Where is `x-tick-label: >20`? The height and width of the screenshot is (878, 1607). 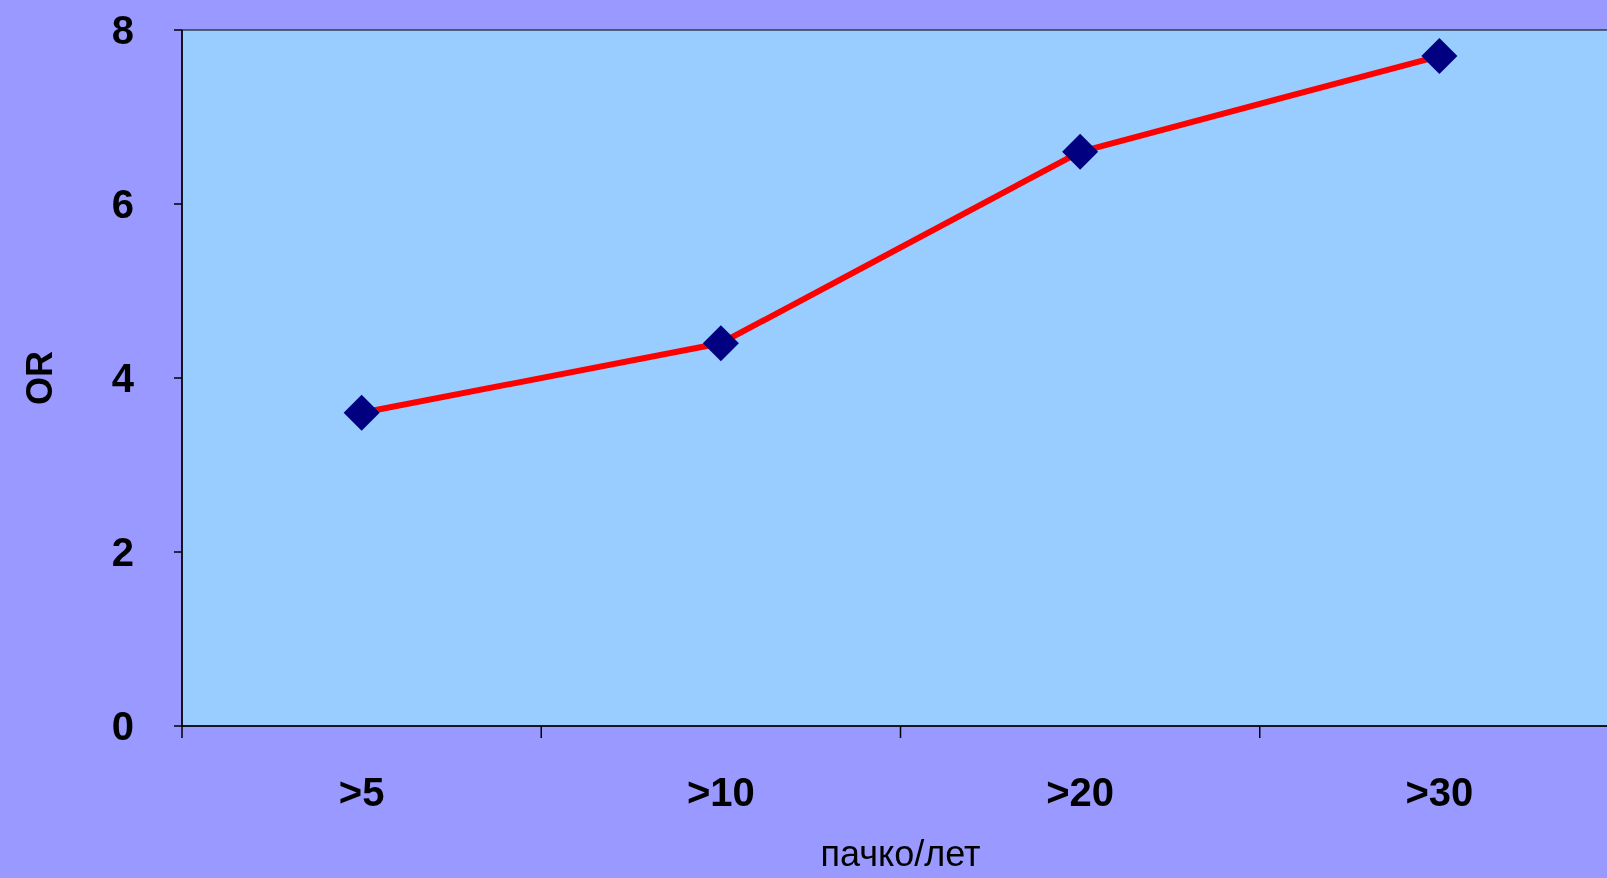 x-tick-label: >20 is located at coordinates (1080, 792).